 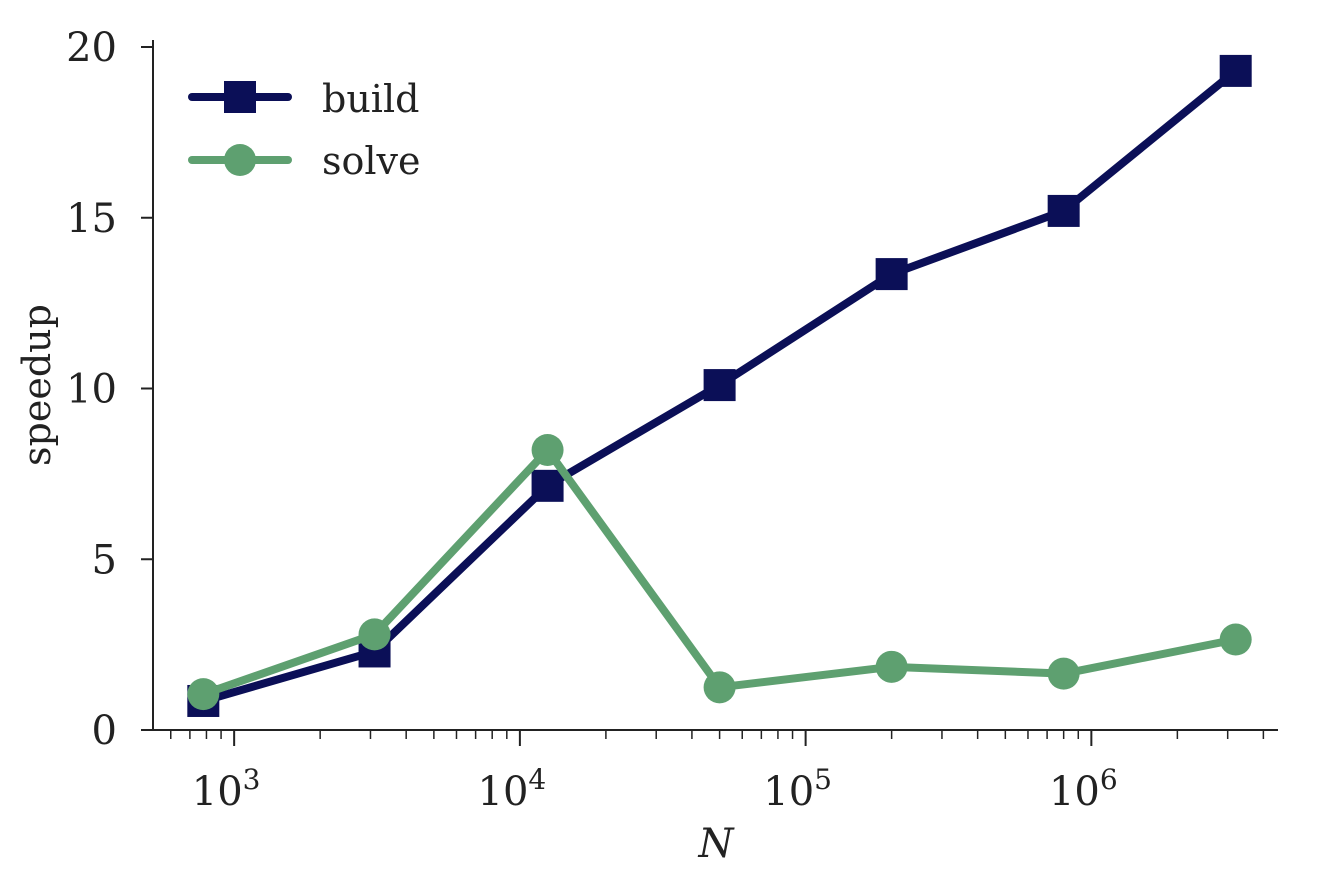 I want to click on legend-solve-label: solve, so click(x=371, y=161).